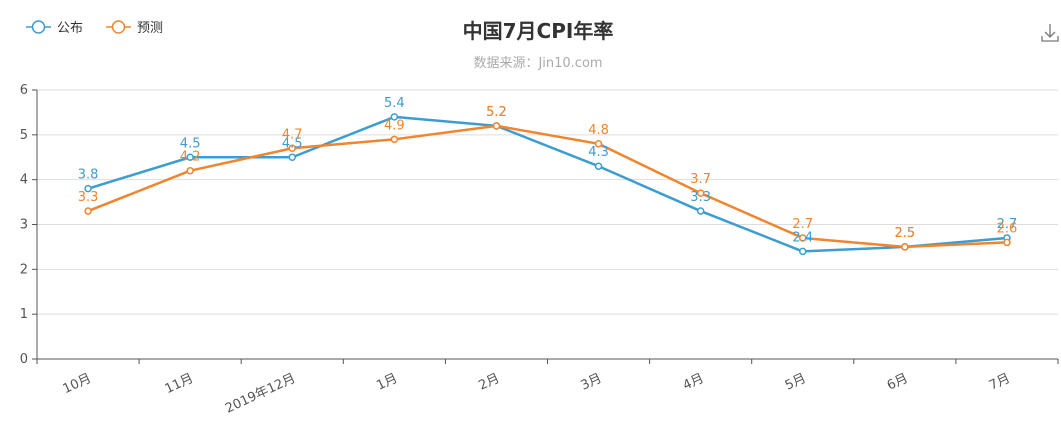  I want to click on x-tick-label: 6月, so click(898, 382).